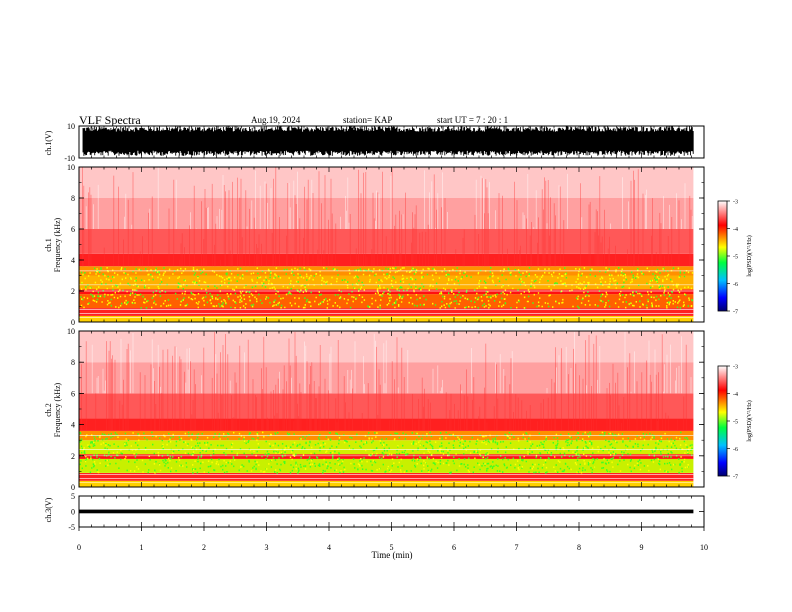 The height and width of the screenshot is (612, 792). I want to click on figure-title: VLF Spectra, so click(110, 120).